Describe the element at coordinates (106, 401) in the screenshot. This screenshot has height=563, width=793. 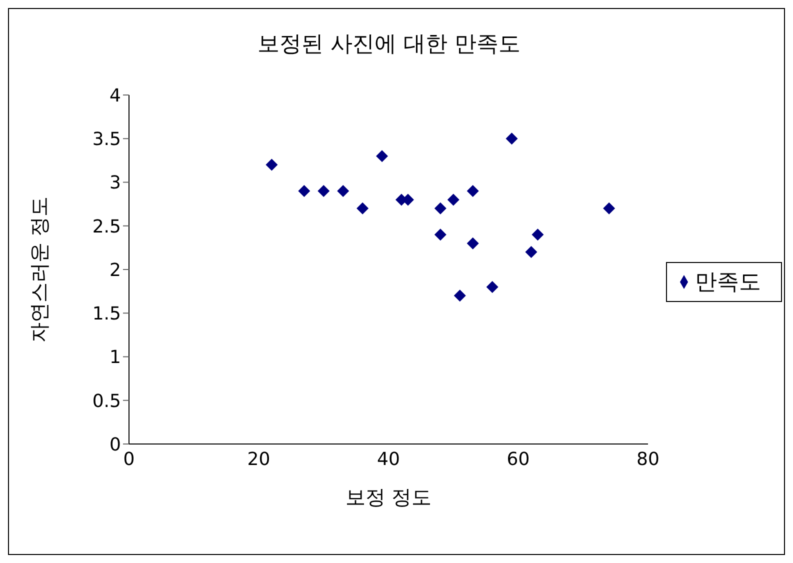
I see `y-tick-label: 0.5` at that location.